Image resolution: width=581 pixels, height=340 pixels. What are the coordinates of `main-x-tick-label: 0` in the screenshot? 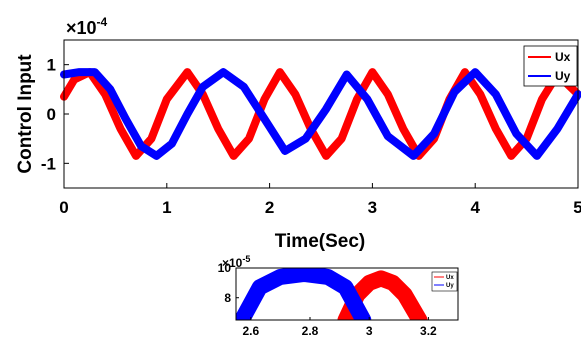 It's located at (63, 207).